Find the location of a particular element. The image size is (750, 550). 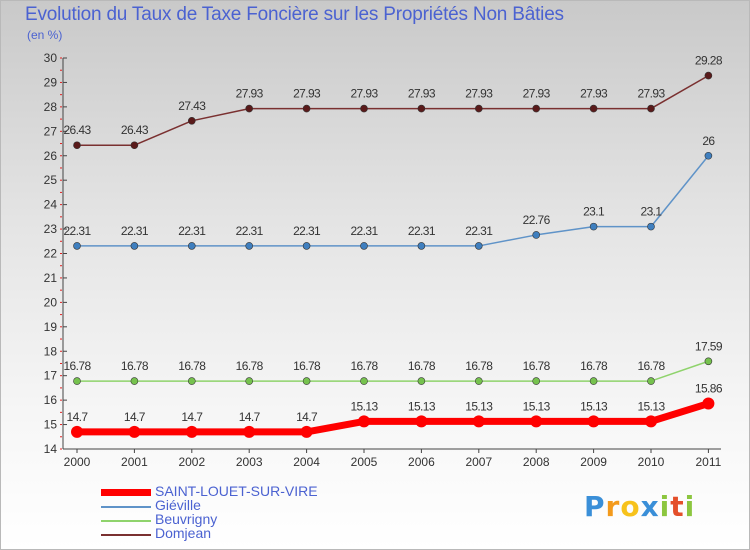

x-tick-label: 2010 is located at coordinates (651, 462).